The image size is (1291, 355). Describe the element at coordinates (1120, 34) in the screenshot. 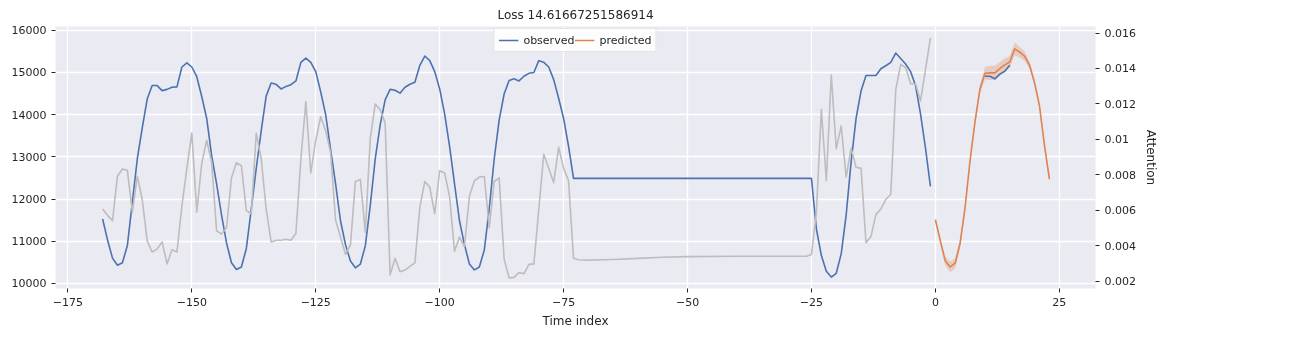

I see `y2-tick-label: 0.016` at that location.